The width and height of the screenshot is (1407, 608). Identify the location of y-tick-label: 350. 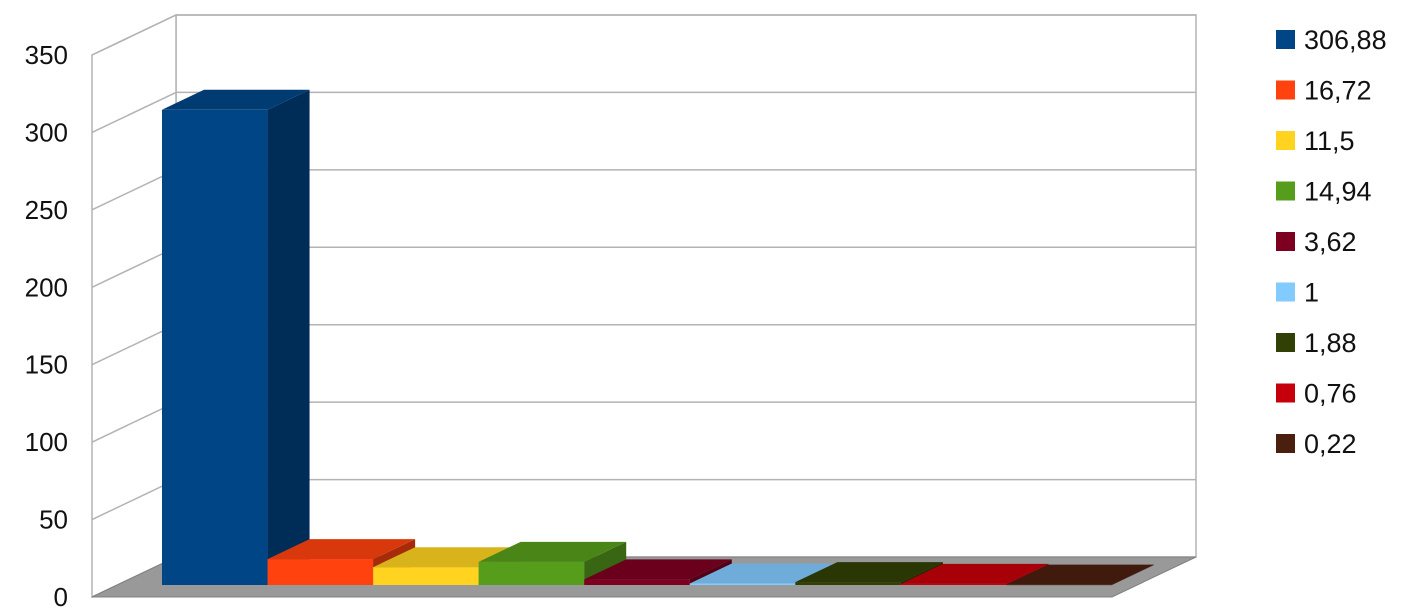
(46, 55).